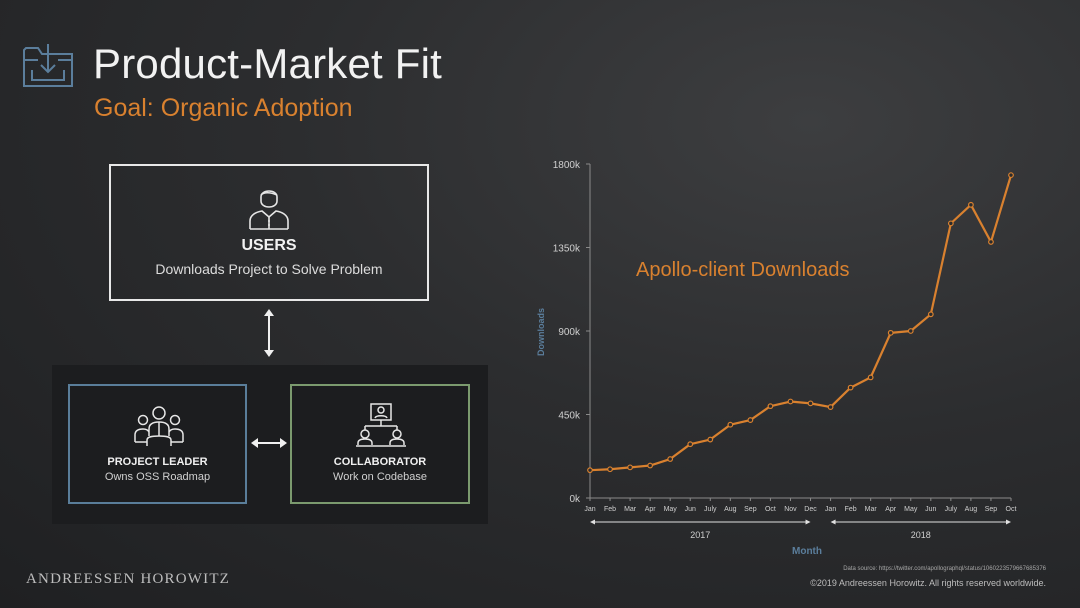 Image resolution: width=1080 pixels, height=608 pixels. What do you see at coordinates (381, 425) in the screenshot?
I see `org-chart-icon` at bounding box center [381, 425].